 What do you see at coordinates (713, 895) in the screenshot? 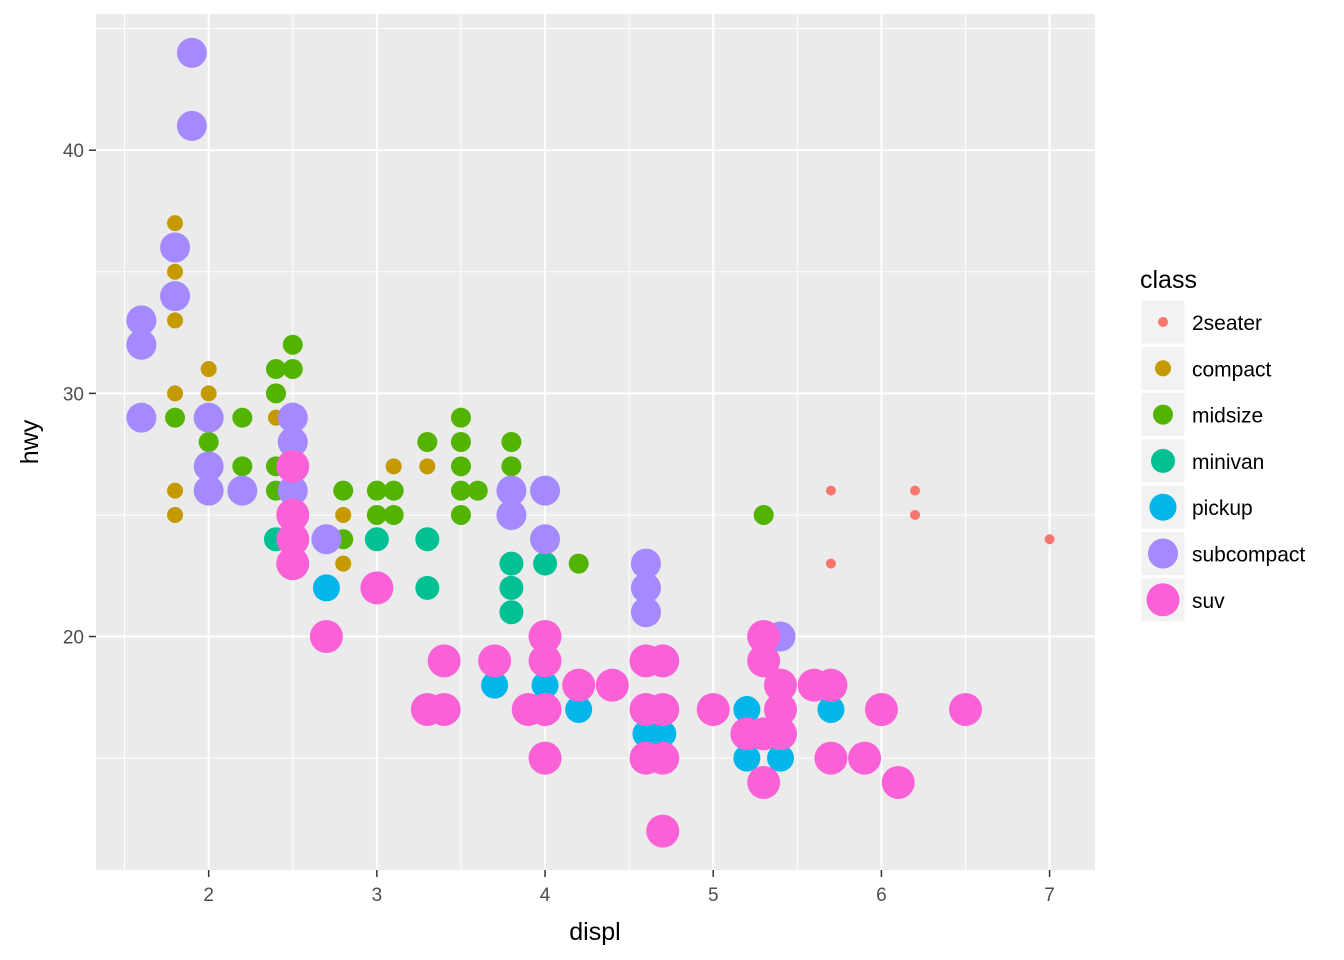
I see `x-tick-label: 5` at bounding box center [713, 895].